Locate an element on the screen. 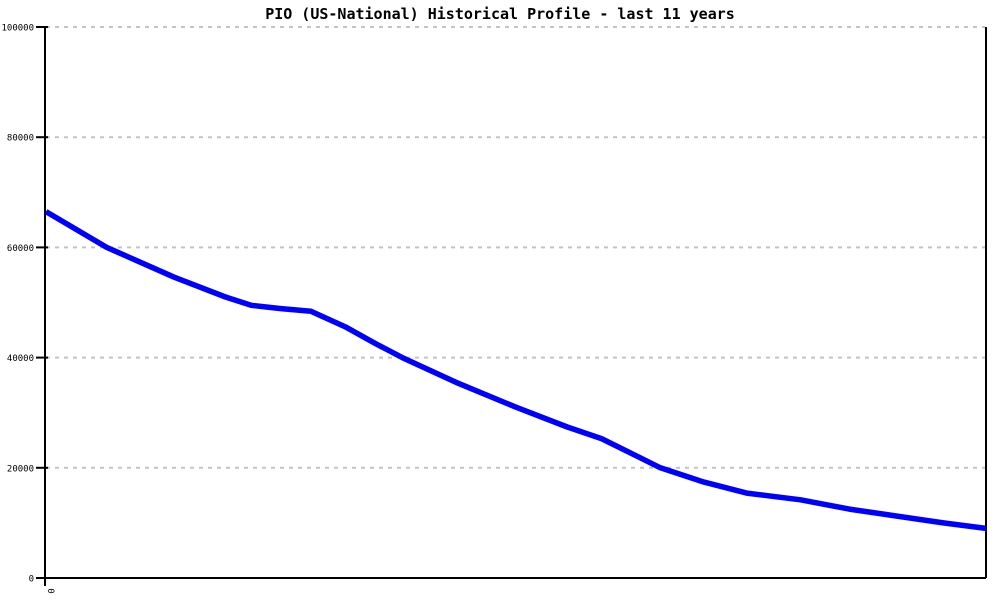  y-tick-label: 80000 is located at coordinates (20, 139).